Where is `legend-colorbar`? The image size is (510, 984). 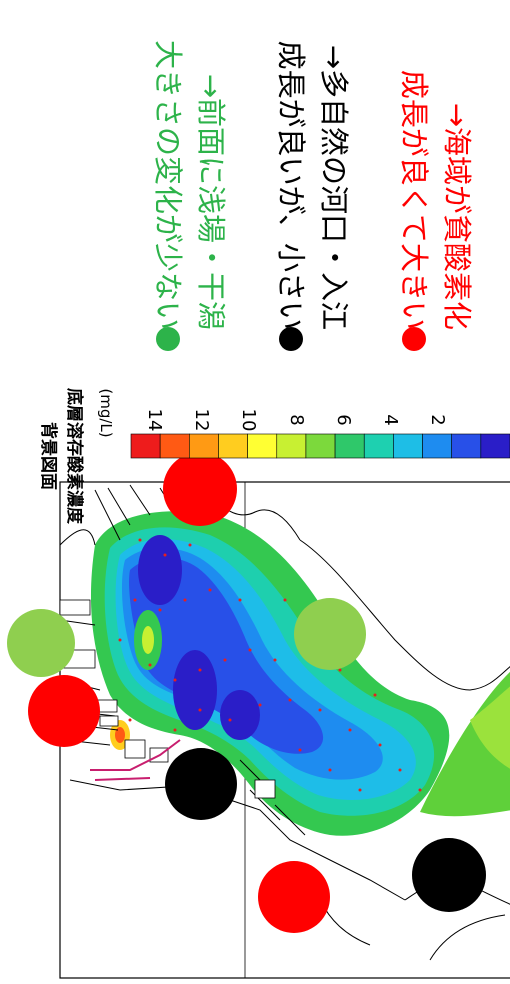 legend-colorbar is located at coordinates (320, 446).